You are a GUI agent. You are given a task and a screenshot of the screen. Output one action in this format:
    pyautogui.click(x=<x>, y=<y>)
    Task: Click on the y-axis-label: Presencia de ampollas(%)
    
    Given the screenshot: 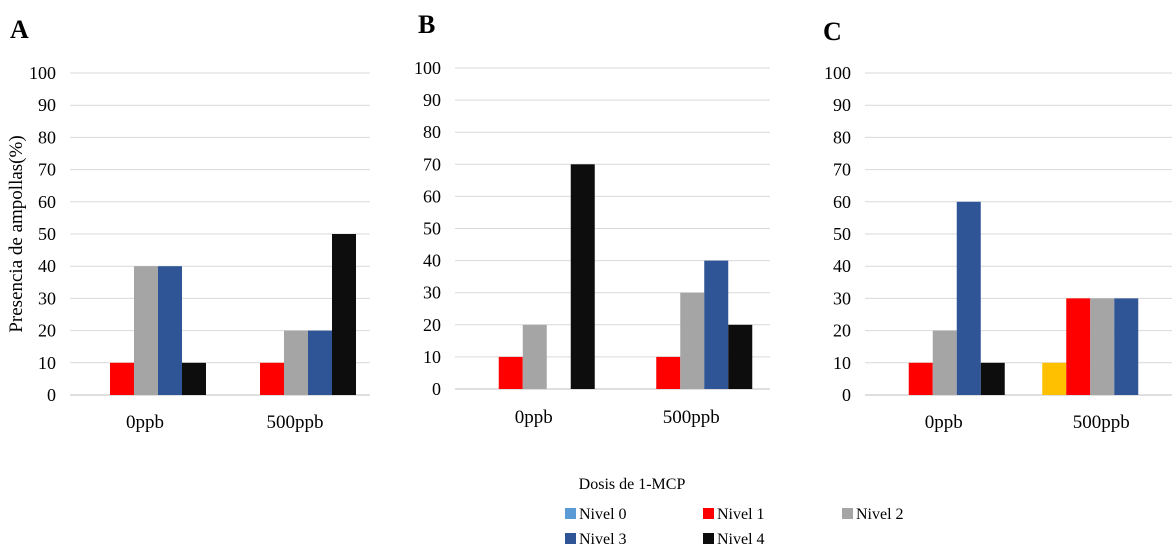 What is the action you would take?
    pyautogui.click(x=16, y=233)
    